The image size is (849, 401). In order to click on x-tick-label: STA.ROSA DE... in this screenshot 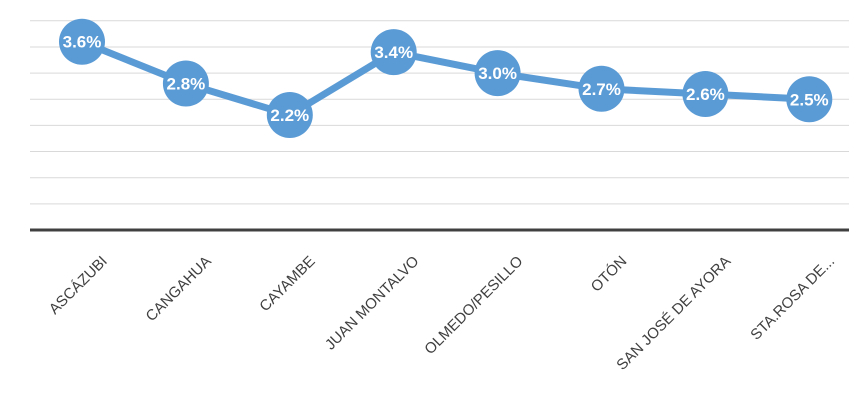, I will do `click(792, 298)`.